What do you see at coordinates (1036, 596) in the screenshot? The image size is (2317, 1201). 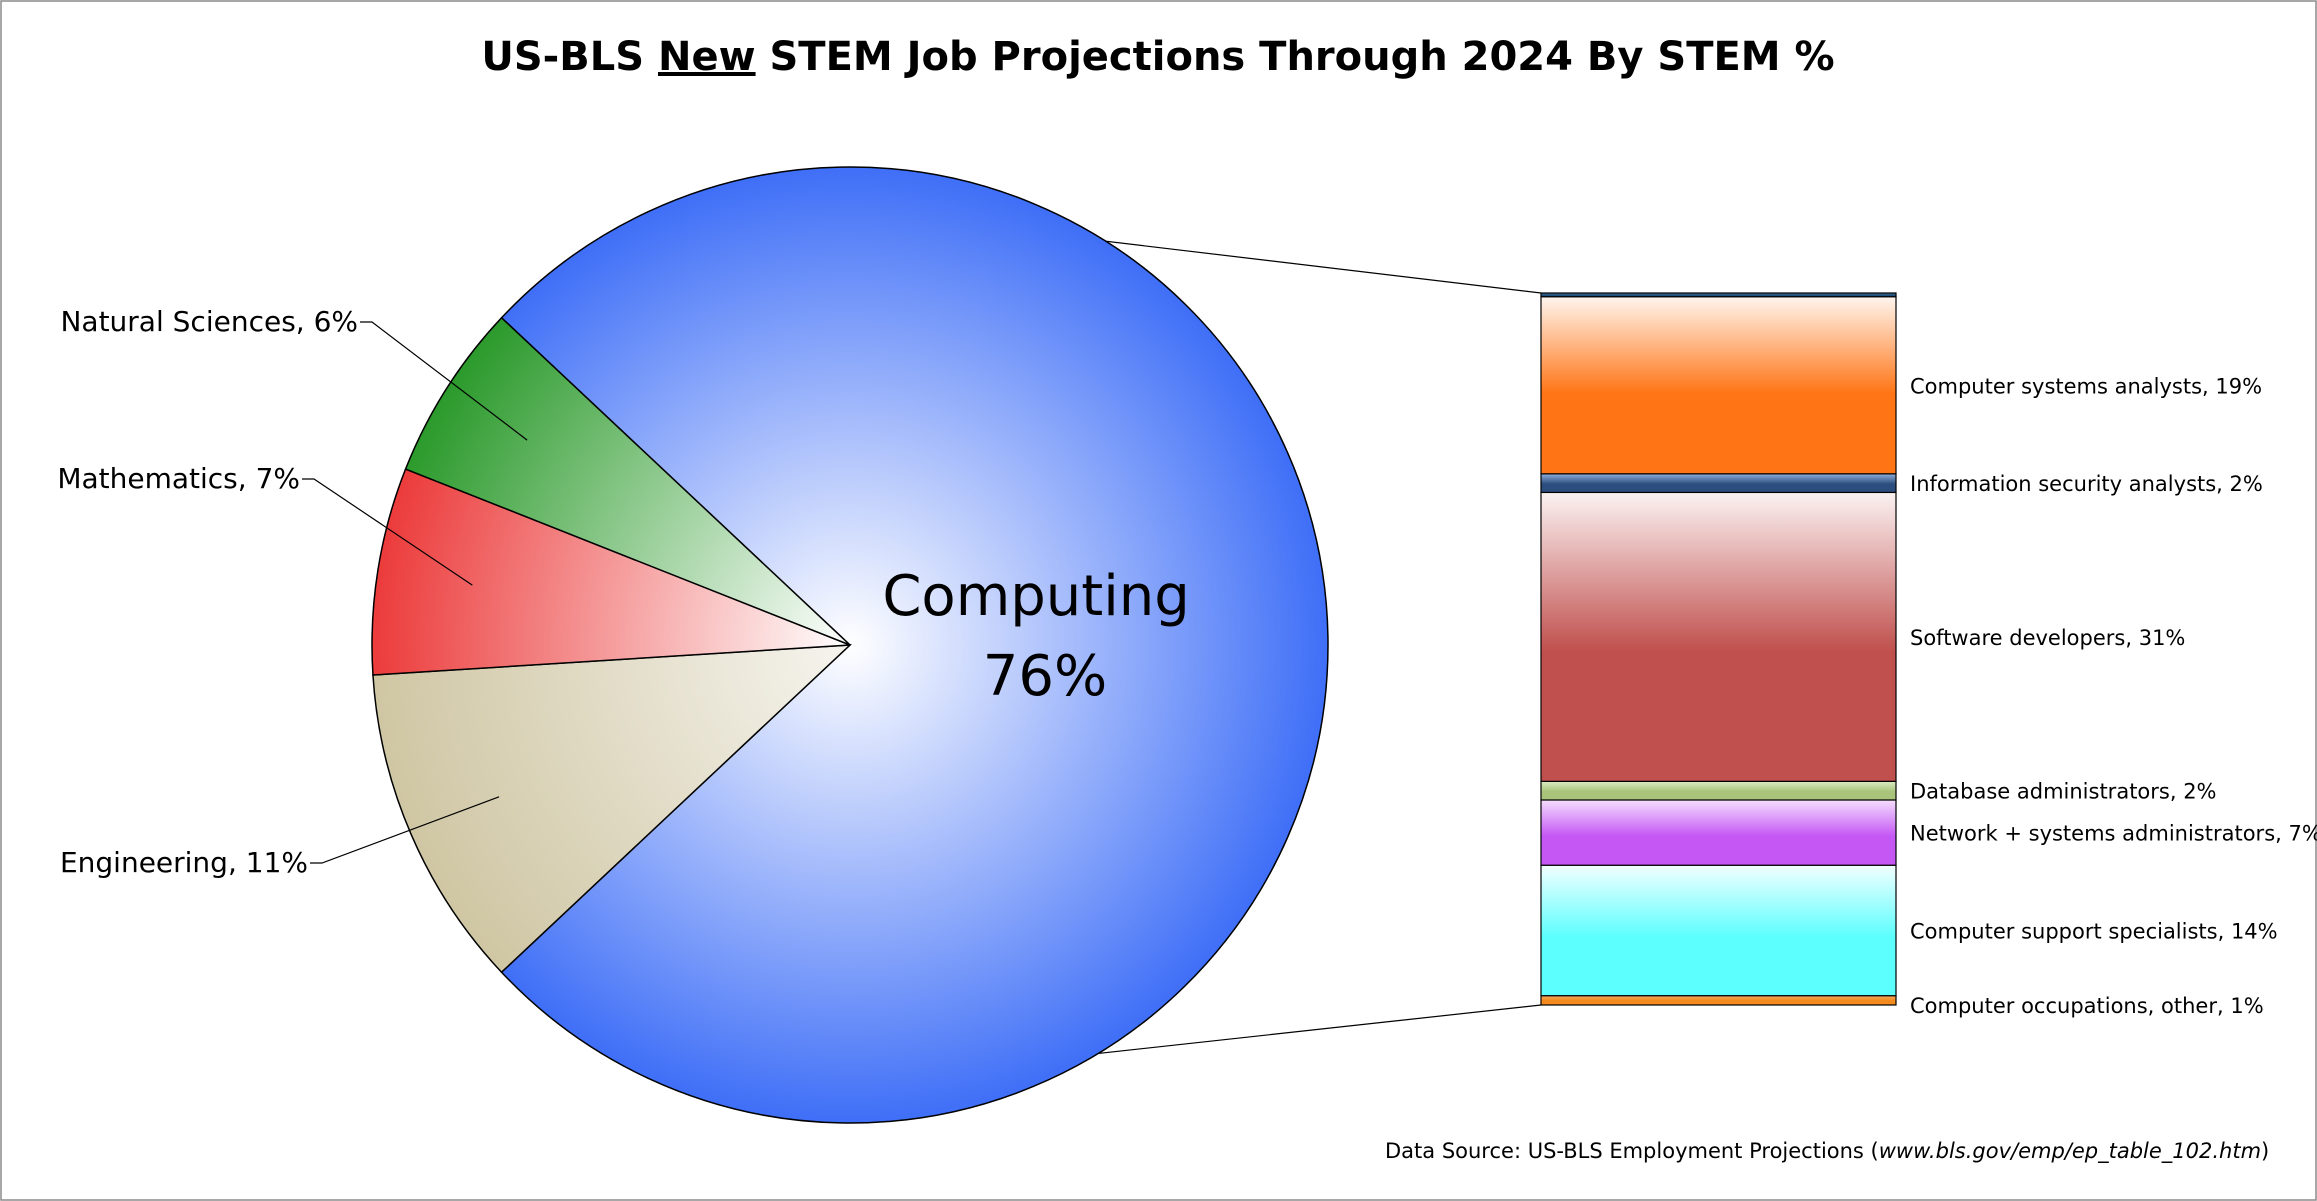 I see `computing-center-name: Computing` at bounding box center [1036, 596].